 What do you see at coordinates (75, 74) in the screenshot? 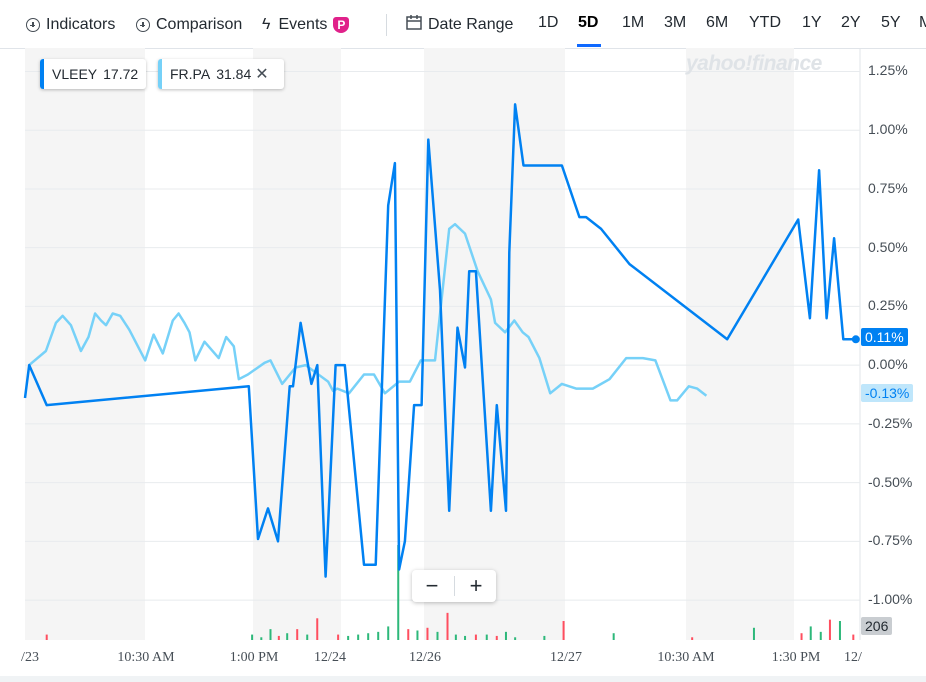
I see `legend-symbol: VLEEY` at bounding box center [75, 74].